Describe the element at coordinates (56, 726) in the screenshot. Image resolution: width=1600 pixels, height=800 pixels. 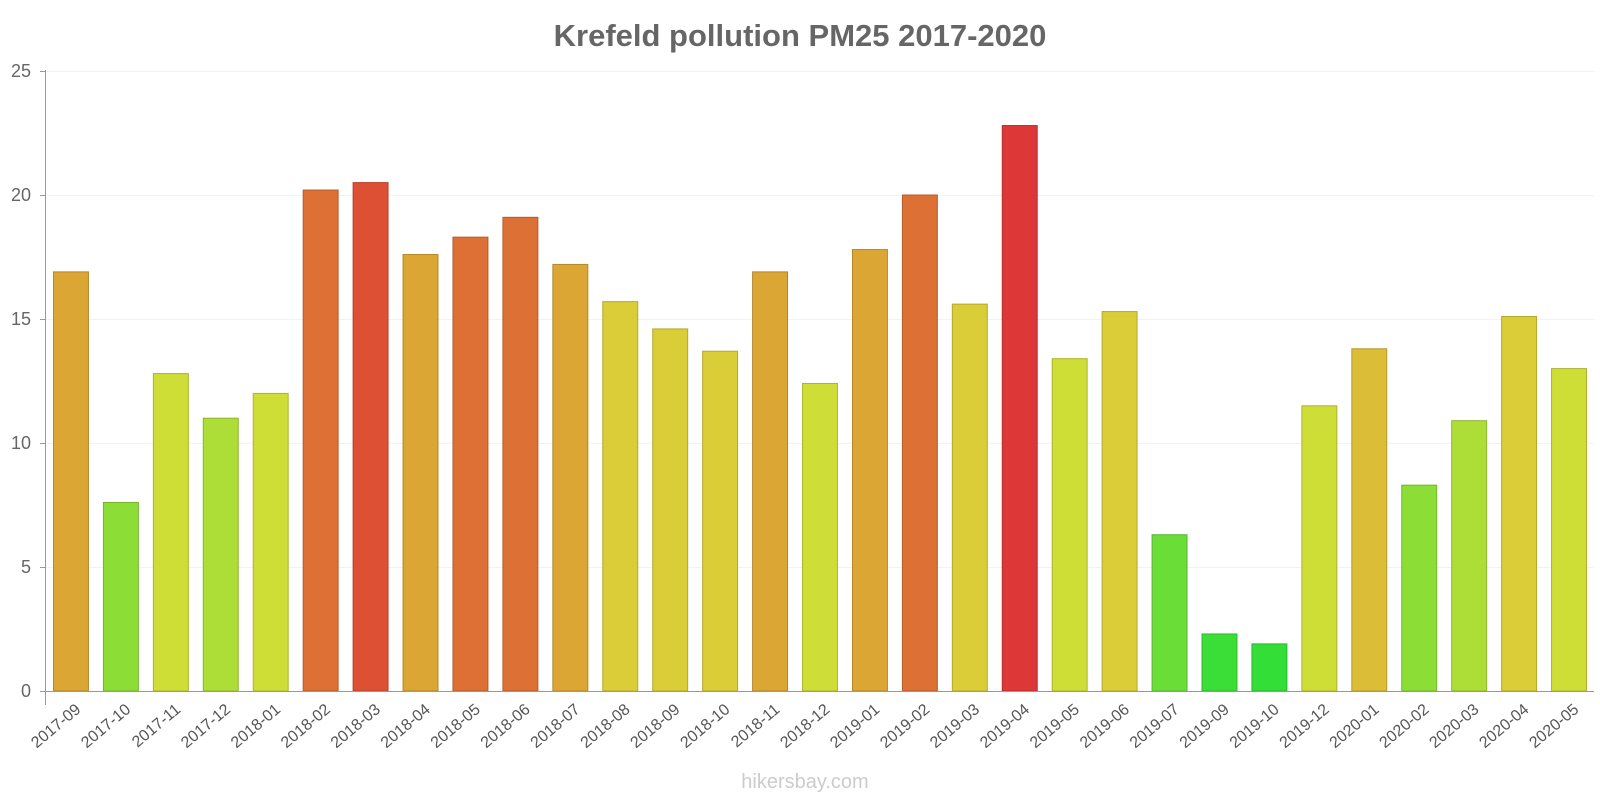
I see `x-tick-label: 2017-09` at that location.